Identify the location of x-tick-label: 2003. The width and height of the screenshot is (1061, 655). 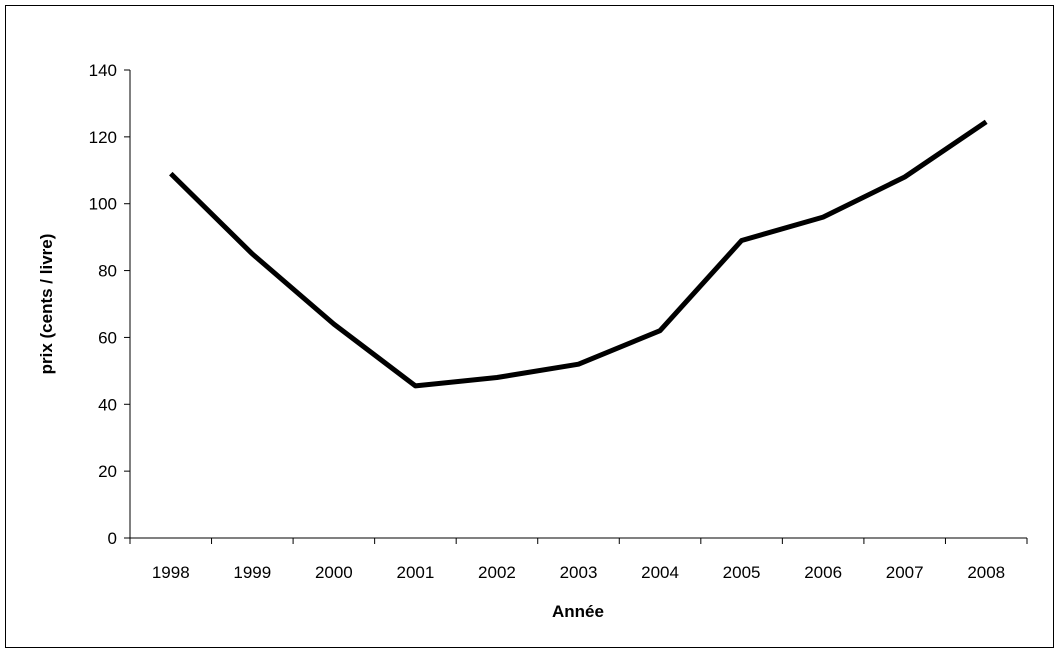
(579, 572).